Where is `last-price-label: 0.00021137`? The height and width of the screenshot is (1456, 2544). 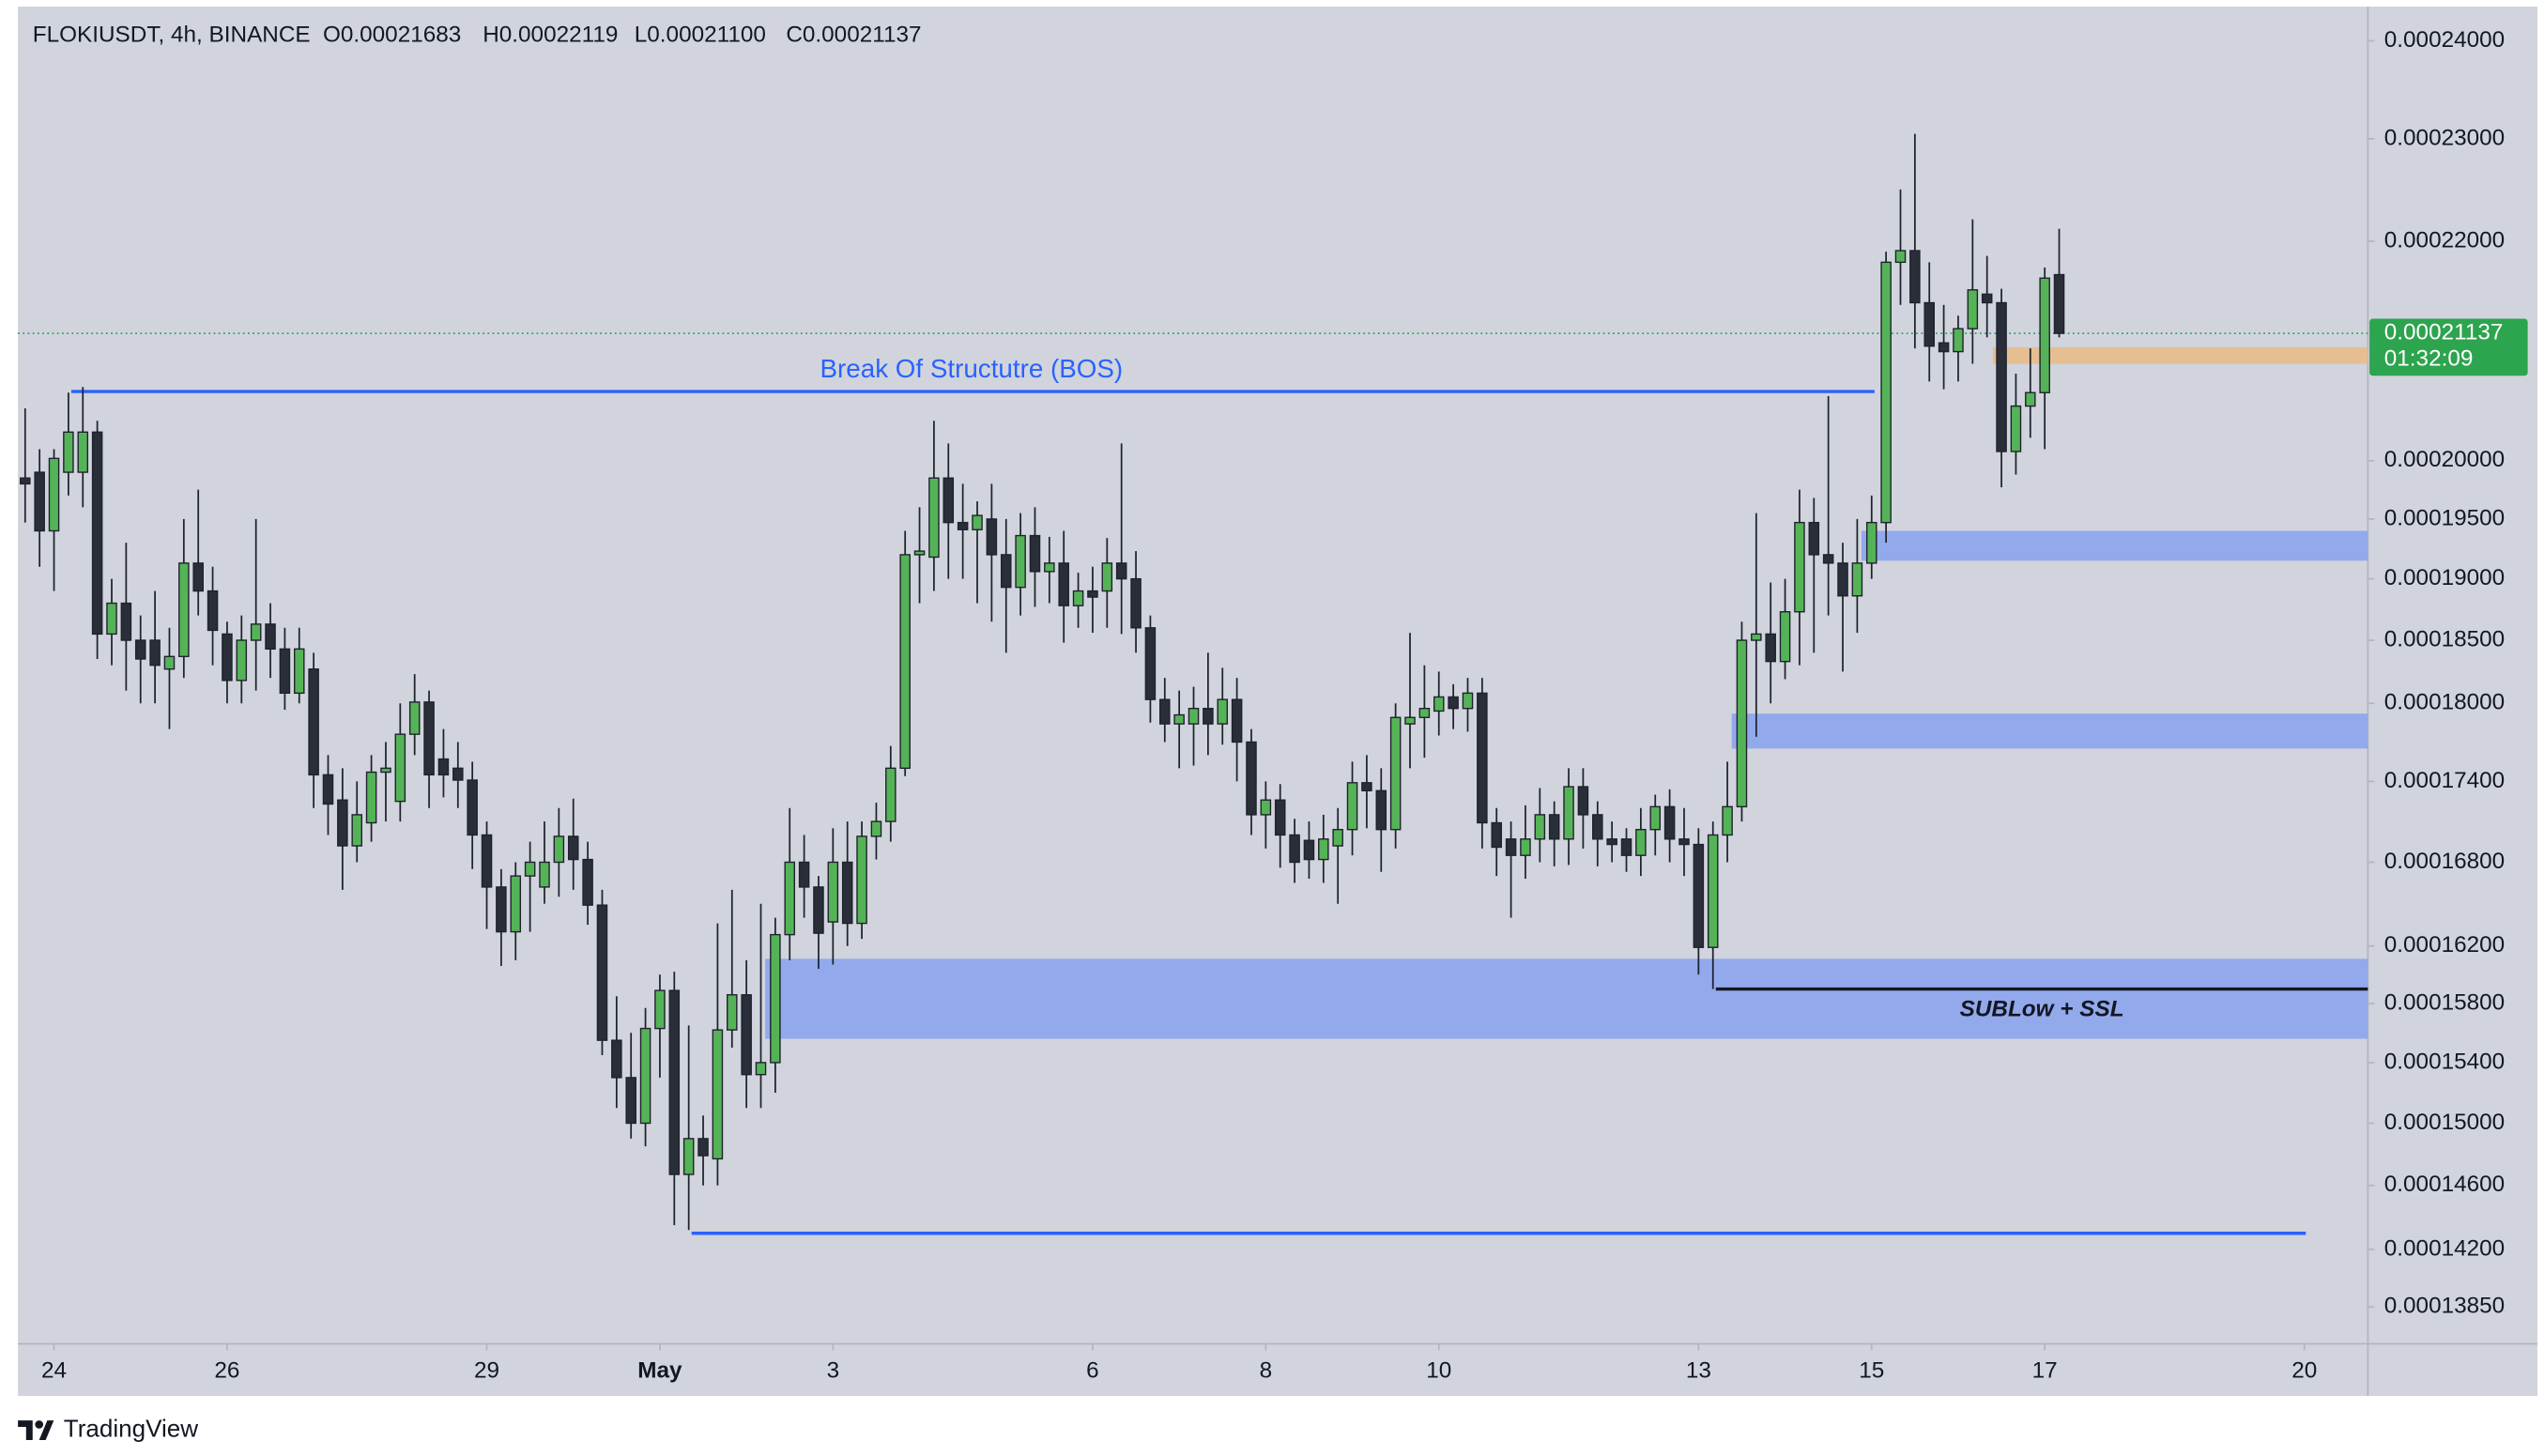
last-price-label: 0.00021137 is located at coordinates (2444, 332).